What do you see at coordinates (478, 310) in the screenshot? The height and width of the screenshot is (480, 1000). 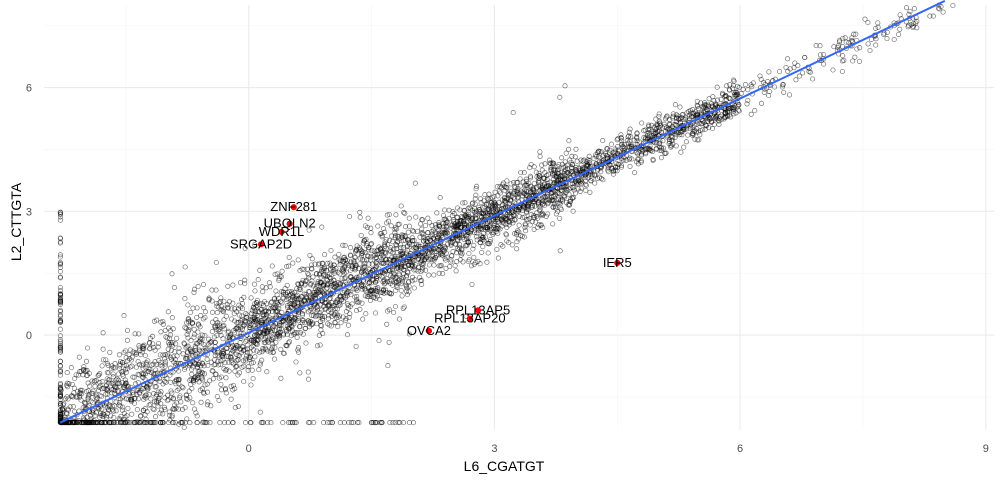 I see `highlighted-point` at bounding box center [478, 310].